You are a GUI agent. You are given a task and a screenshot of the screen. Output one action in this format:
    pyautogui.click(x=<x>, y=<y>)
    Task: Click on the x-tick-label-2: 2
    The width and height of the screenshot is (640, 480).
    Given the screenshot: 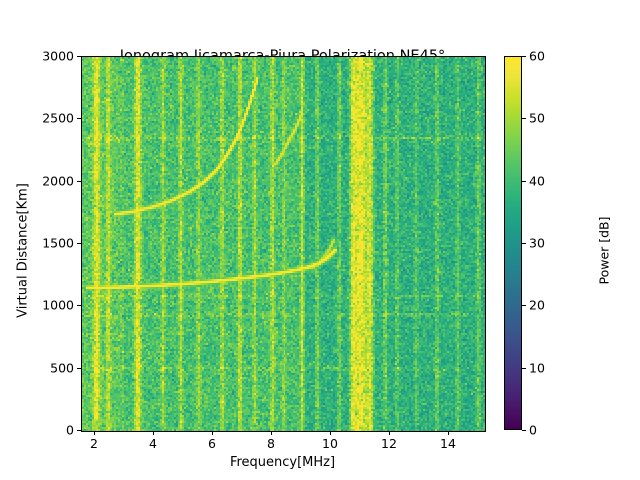 What is the action you would take?
    pyautogui.click(x=93, y=443)
    